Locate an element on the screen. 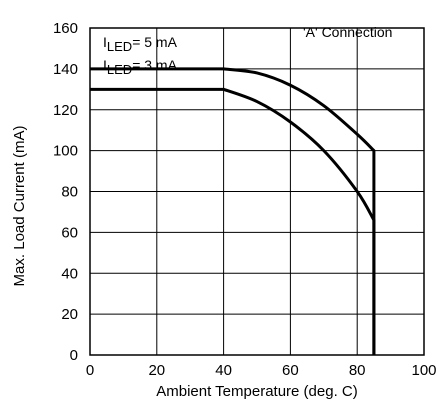 The image size is (442, 402). y-tick-label: 80 is located at coordinates (69, 192).